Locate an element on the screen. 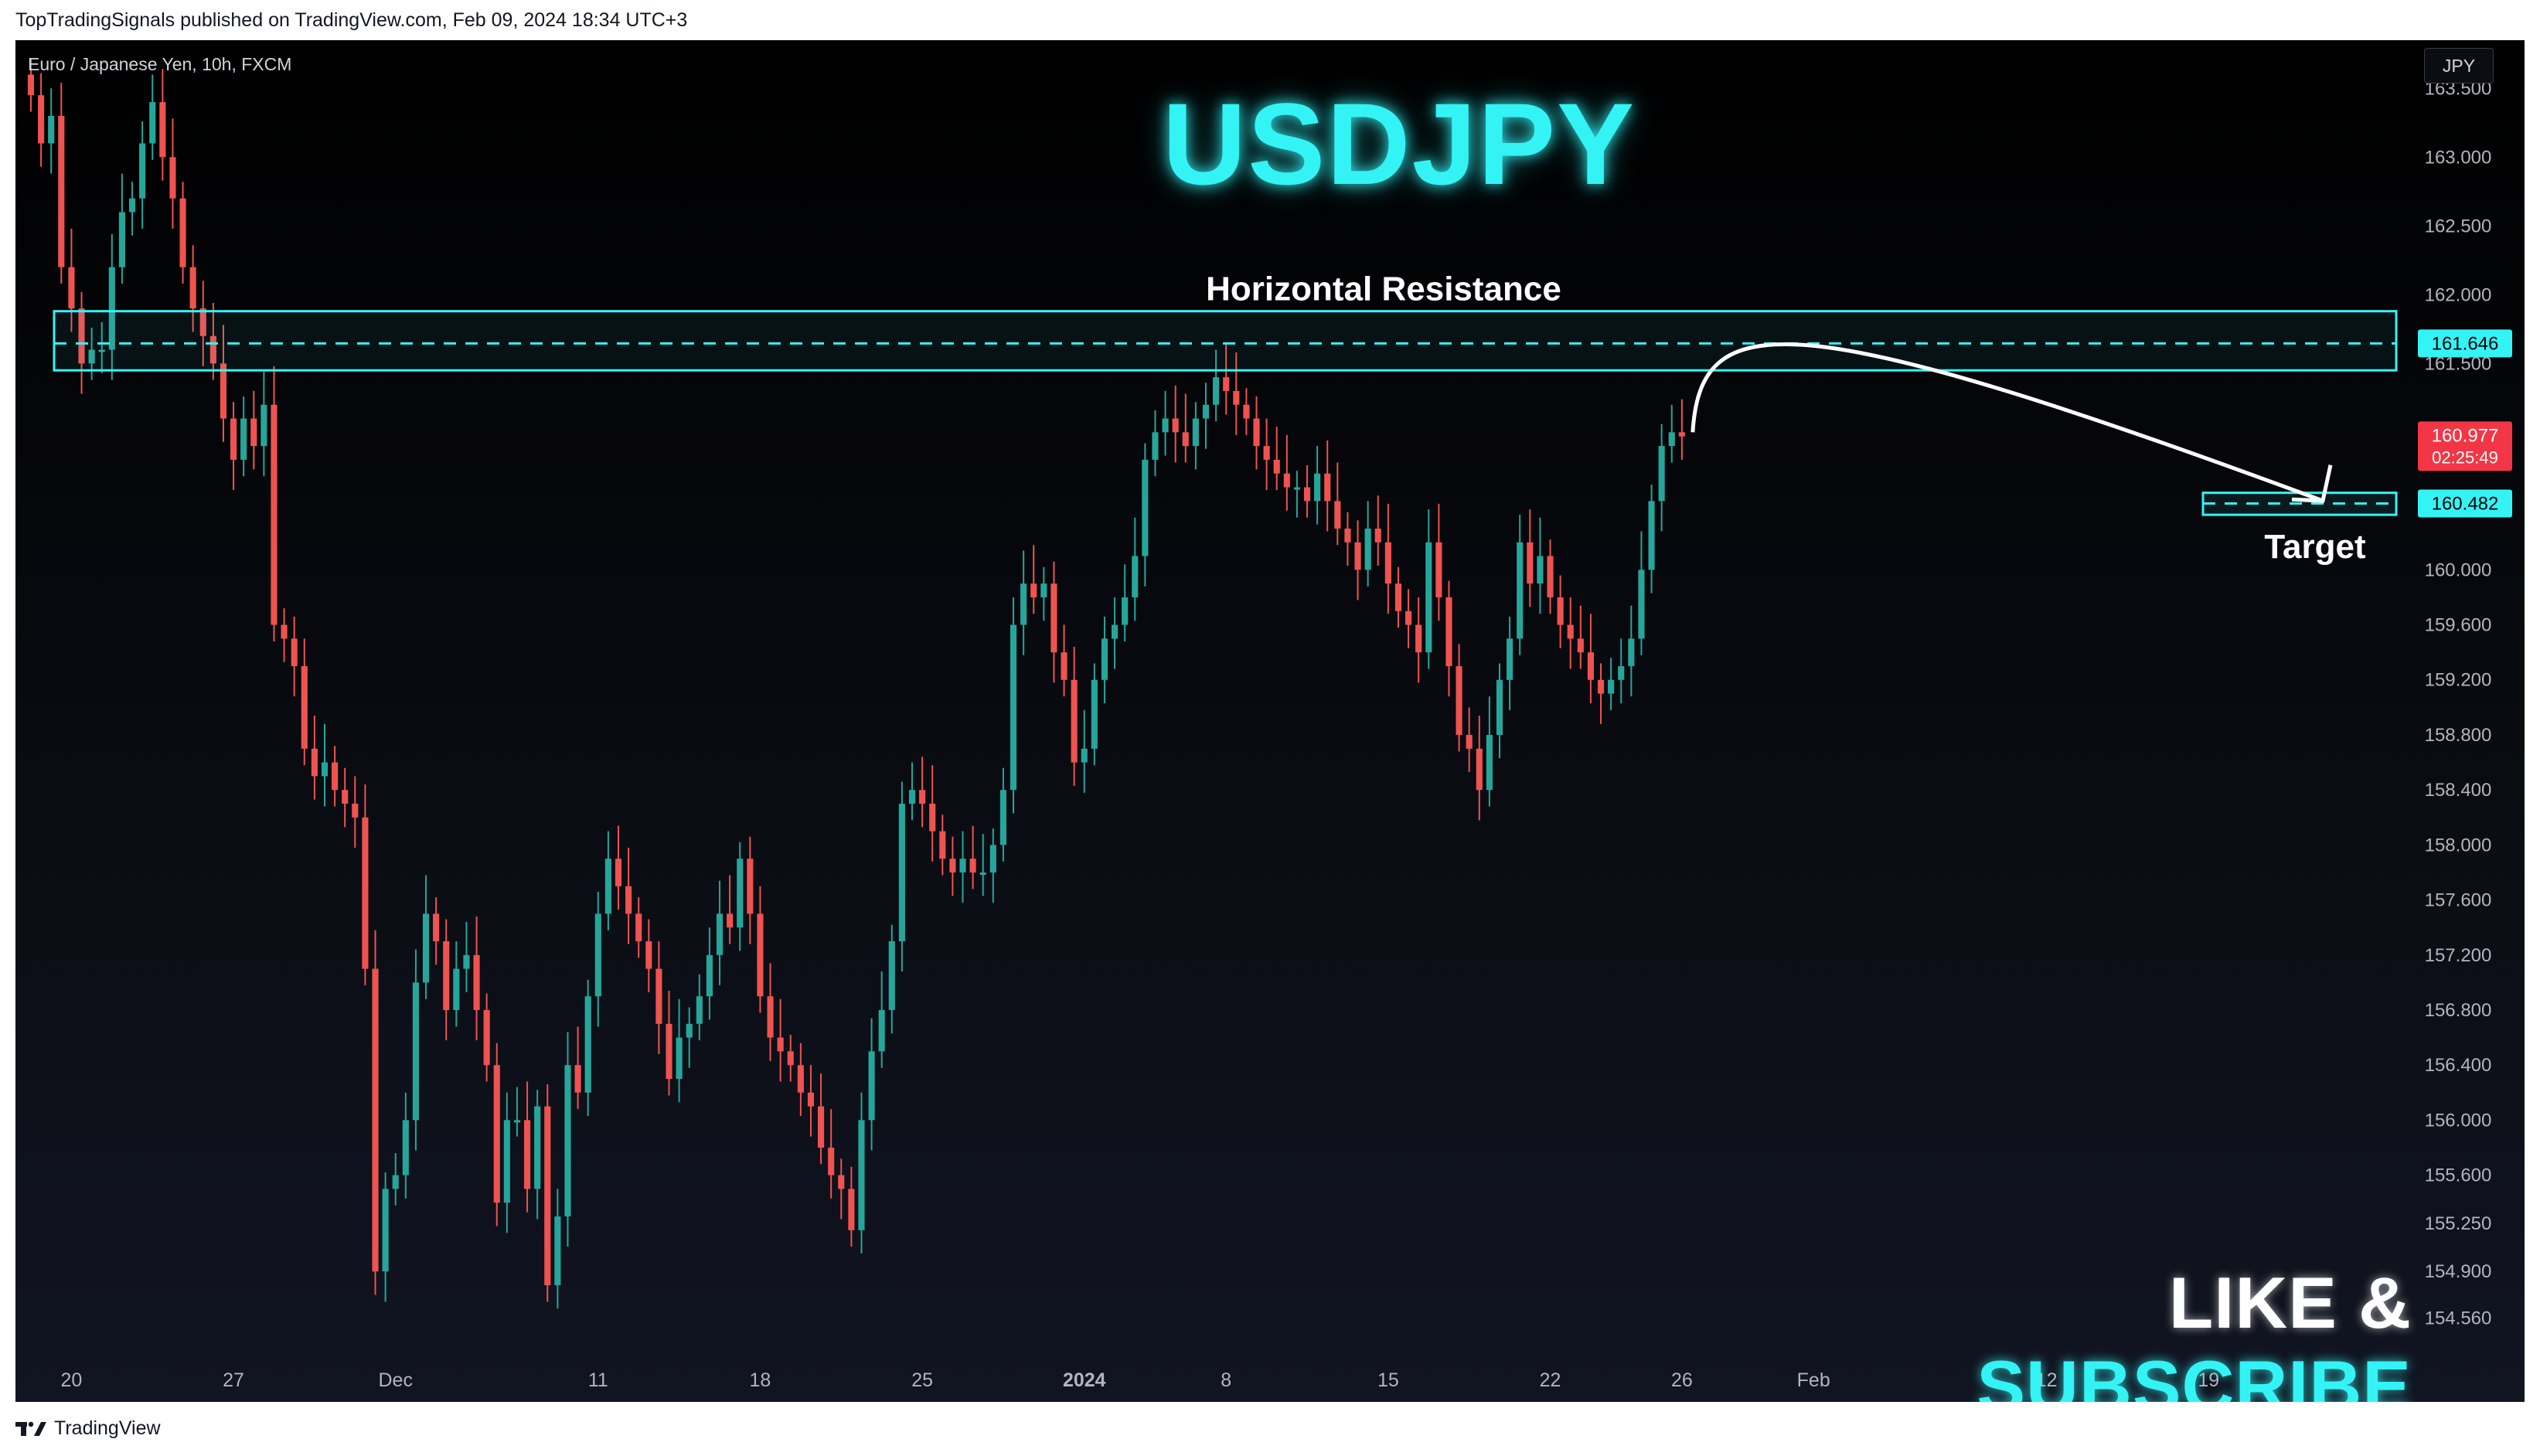  price-tick-label: 155.250 is located at coordinates (2459, 1223).